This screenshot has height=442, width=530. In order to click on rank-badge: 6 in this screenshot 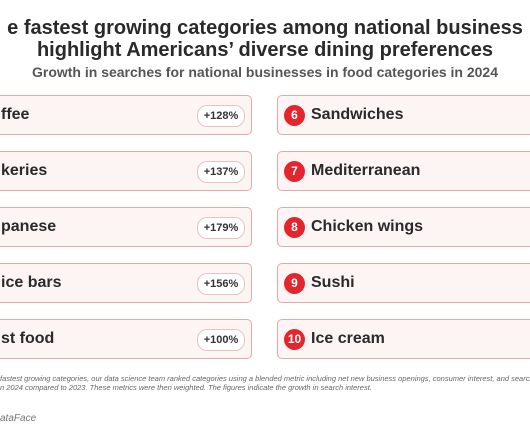, I will do `click(294, 115)`.